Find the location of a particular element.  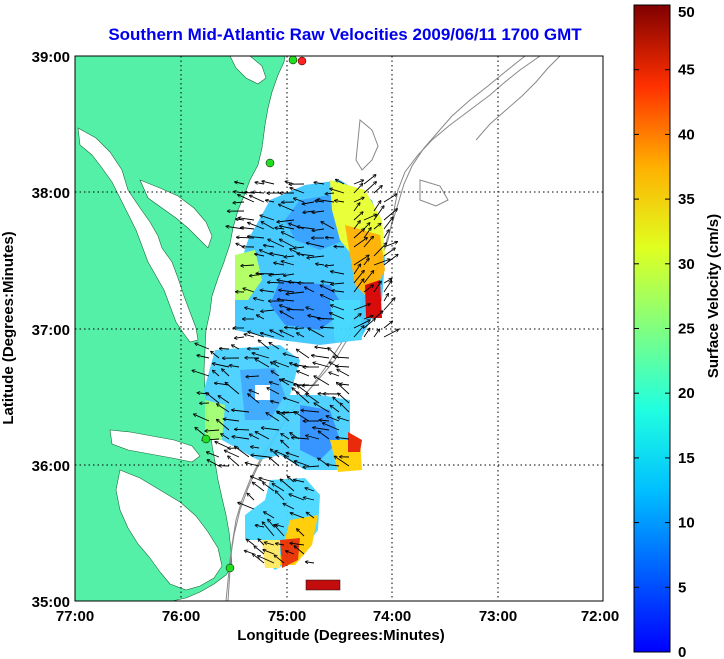

colorbar-tick-label: 45 is located at coordinates (686, 70).